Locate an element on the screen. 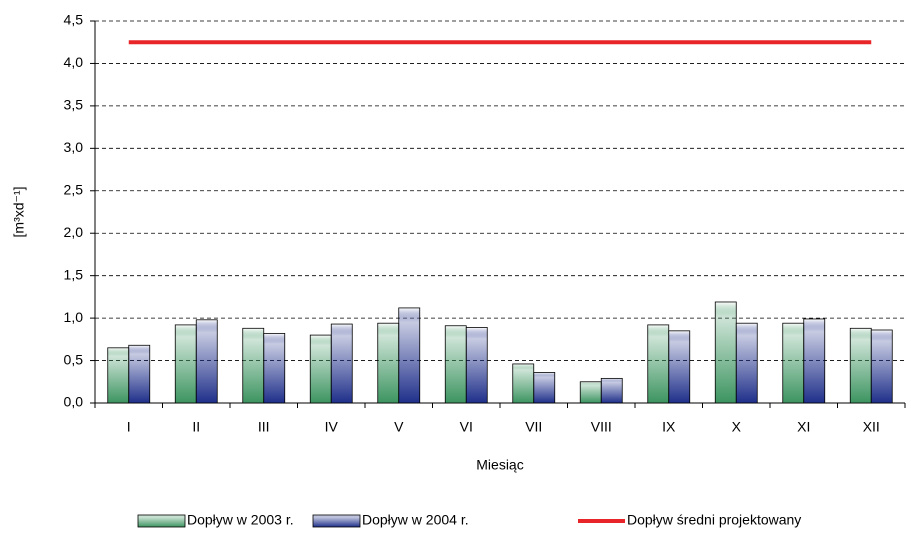  x-tick-label: V is located at coordinates (399, 427).